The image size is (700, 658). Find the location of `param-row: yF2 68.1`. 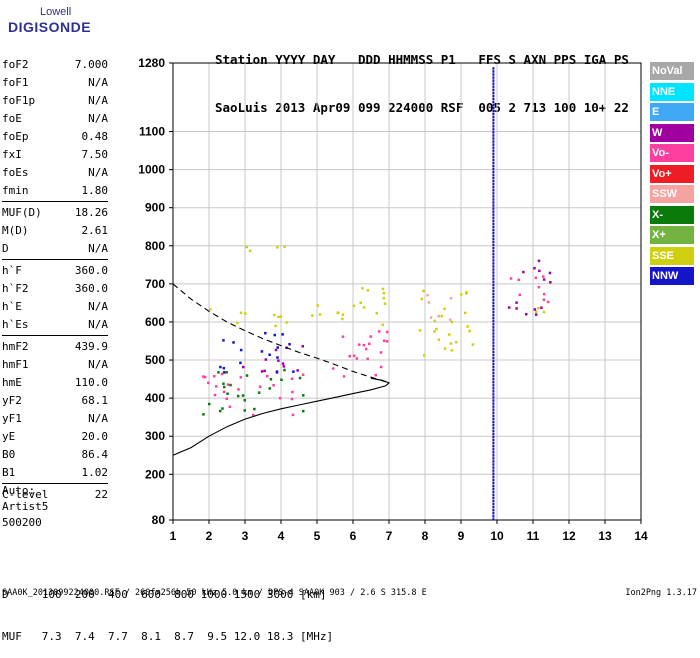

param-row: yF2 68.1 is located at coordinates (55, 401).